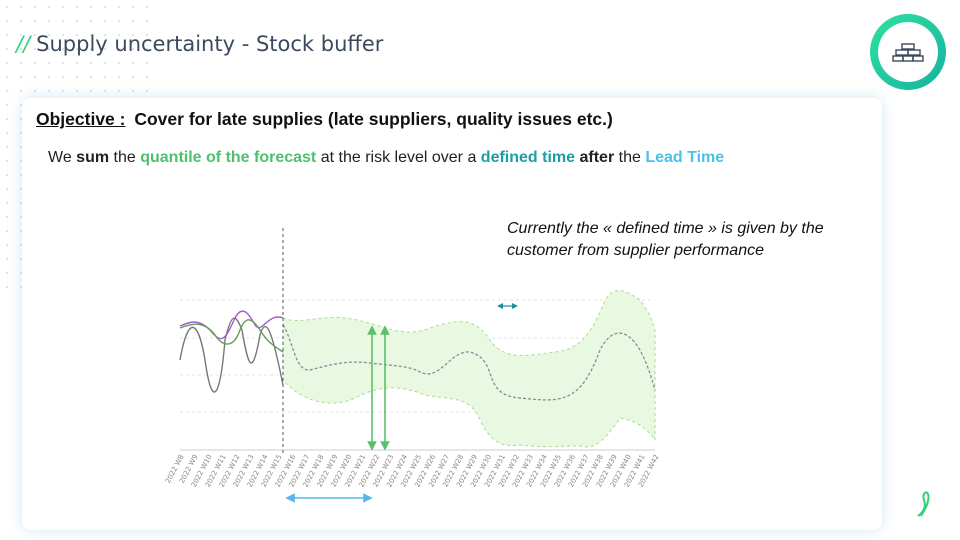 This screenshot has width=960, height=540. I want to click on history-purple, so click(231, 325).